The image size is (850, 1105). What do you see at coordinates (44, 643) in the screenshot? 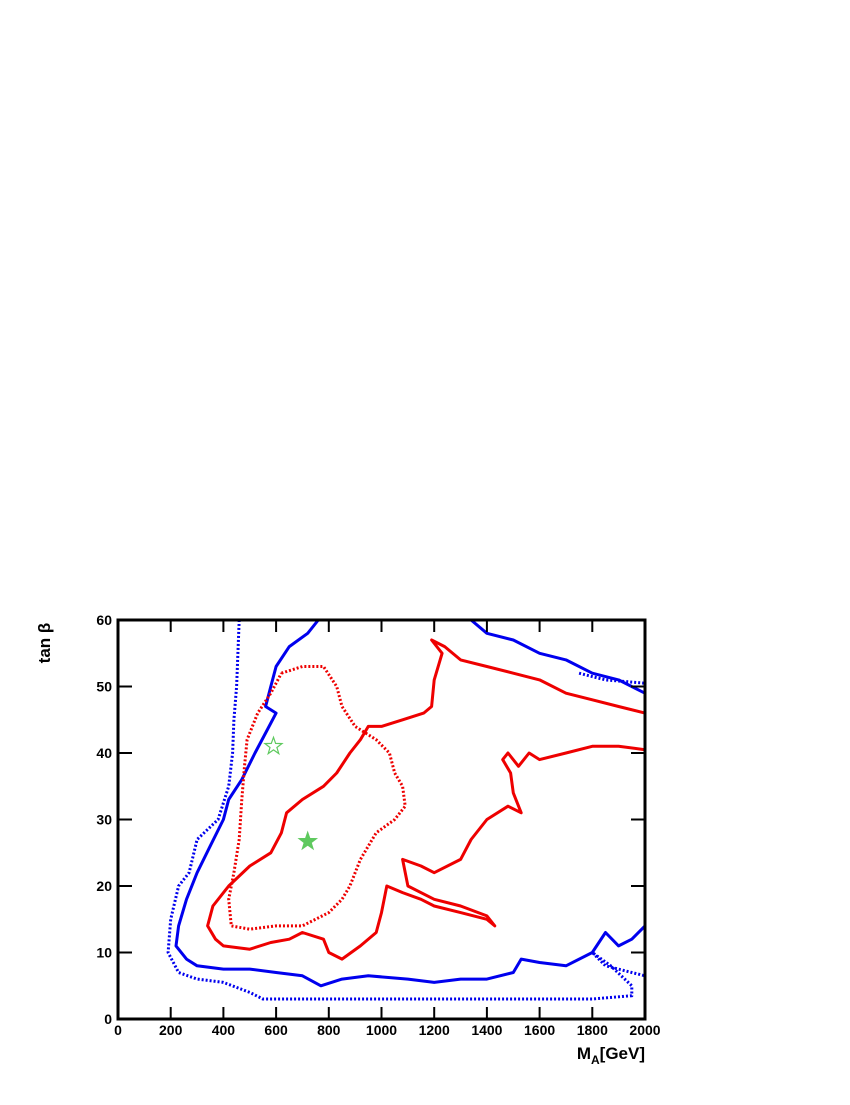
I see `y-axis-label: tan β` at bounding box center [44, 643].